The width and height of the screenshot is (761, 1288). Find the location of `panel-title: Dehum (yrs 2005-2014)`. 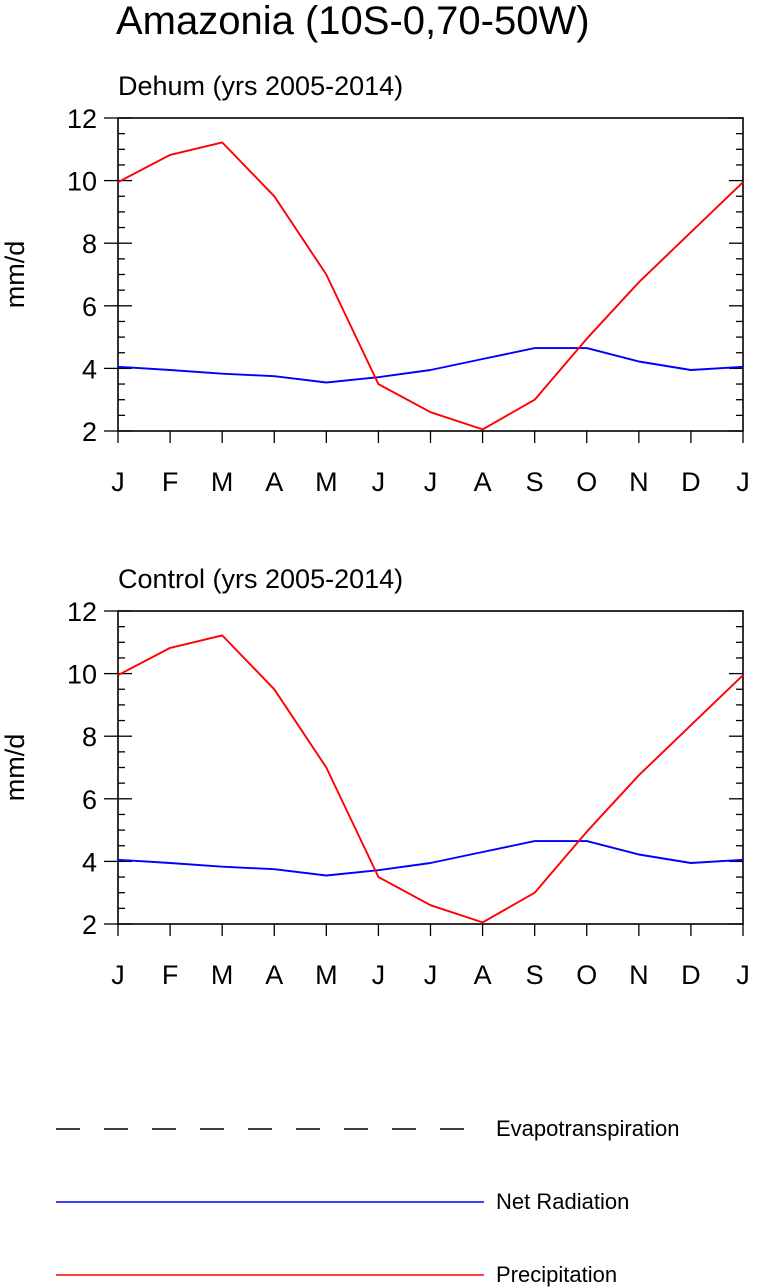

panel-title: Dehum (yrs 2005-2014) is located at coordinates (260, 86).